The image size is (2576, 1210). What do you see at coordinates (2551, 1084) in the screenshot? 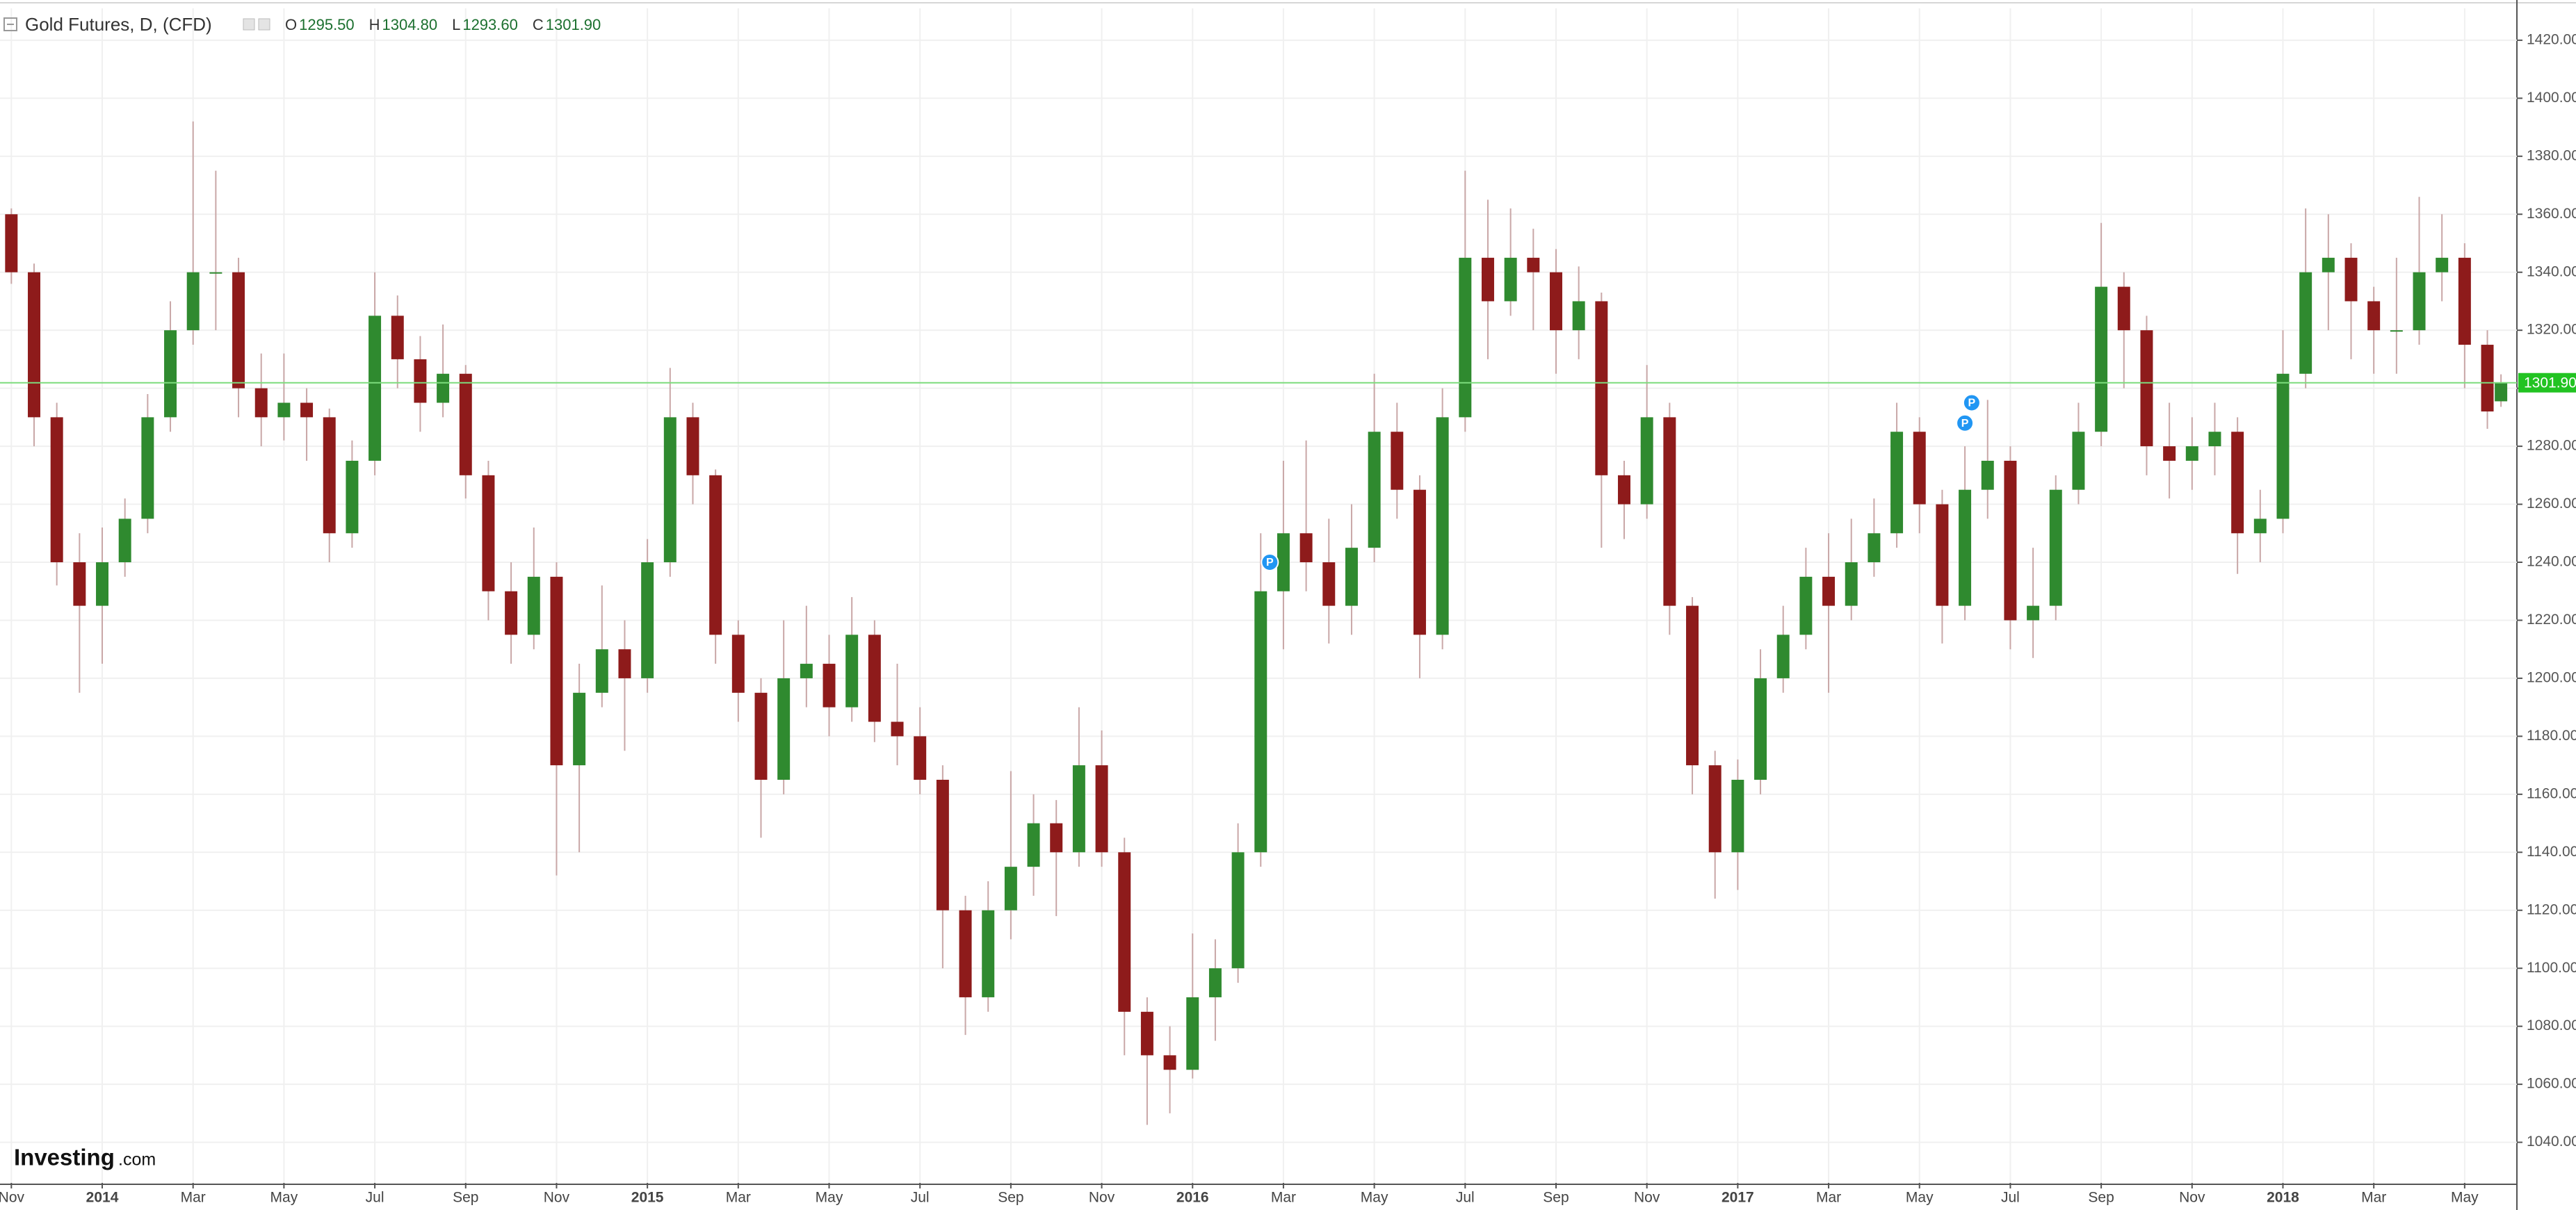
I see `y-tick-label: 1060.00` at bounding box center [2551, 1084].